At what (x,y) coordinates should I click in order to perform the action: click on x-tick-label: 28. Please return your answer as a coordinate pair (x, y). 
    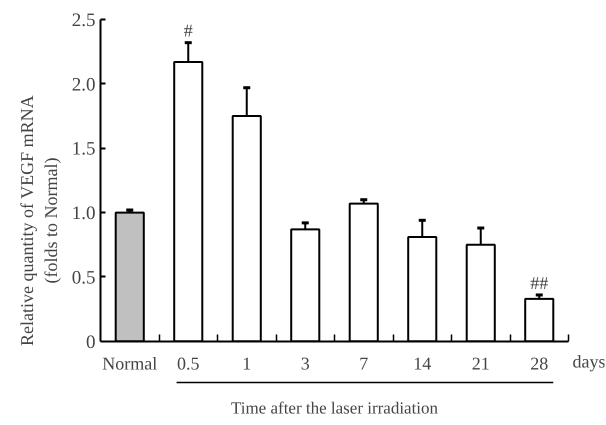
    Looking at the image, I should click on (539, 363).